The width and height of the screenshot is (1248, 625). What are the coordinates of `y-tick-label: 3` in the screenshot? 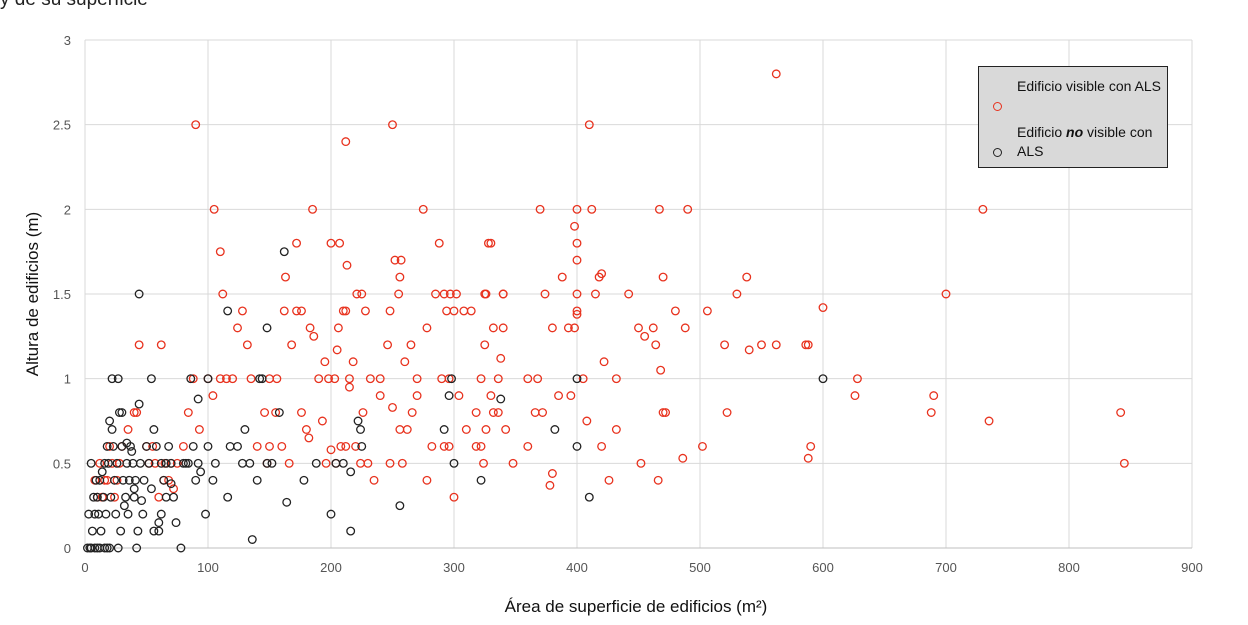 It's located at (67, 40).